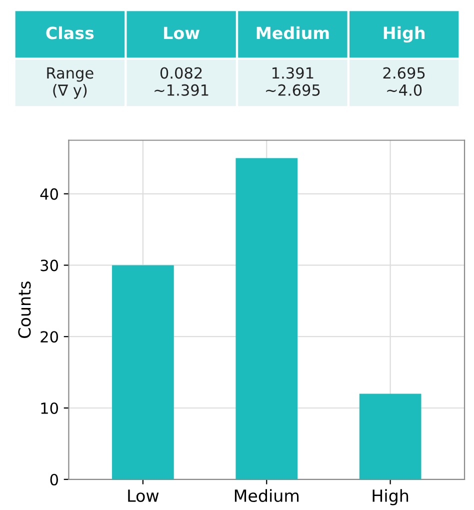 The height and width of the screenshot is (510, 474). I want to click on text: Range (∇ y), so click(70, 83).